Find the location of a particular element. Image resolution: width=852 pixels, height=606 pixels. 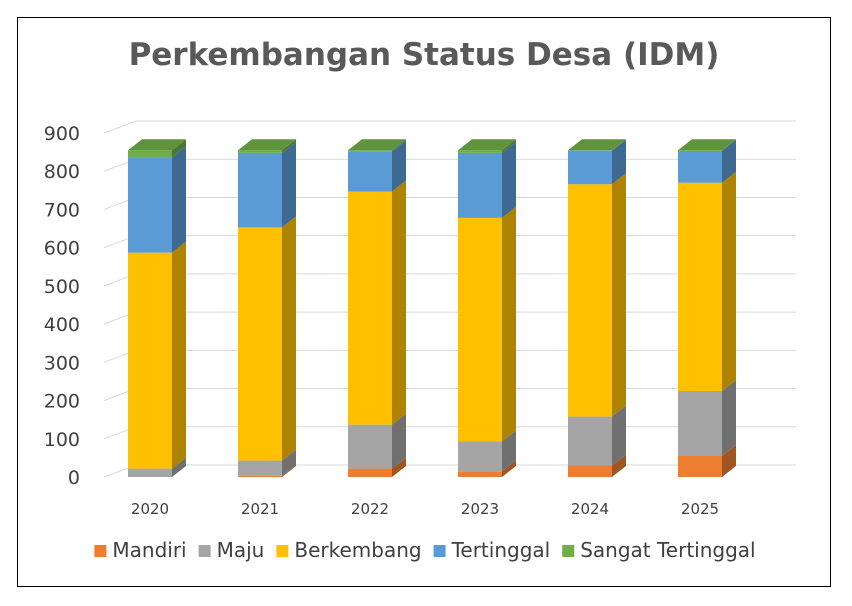

chart-title: Perkembangan Status Desa (IDM) is located at coordinates (424, 55).